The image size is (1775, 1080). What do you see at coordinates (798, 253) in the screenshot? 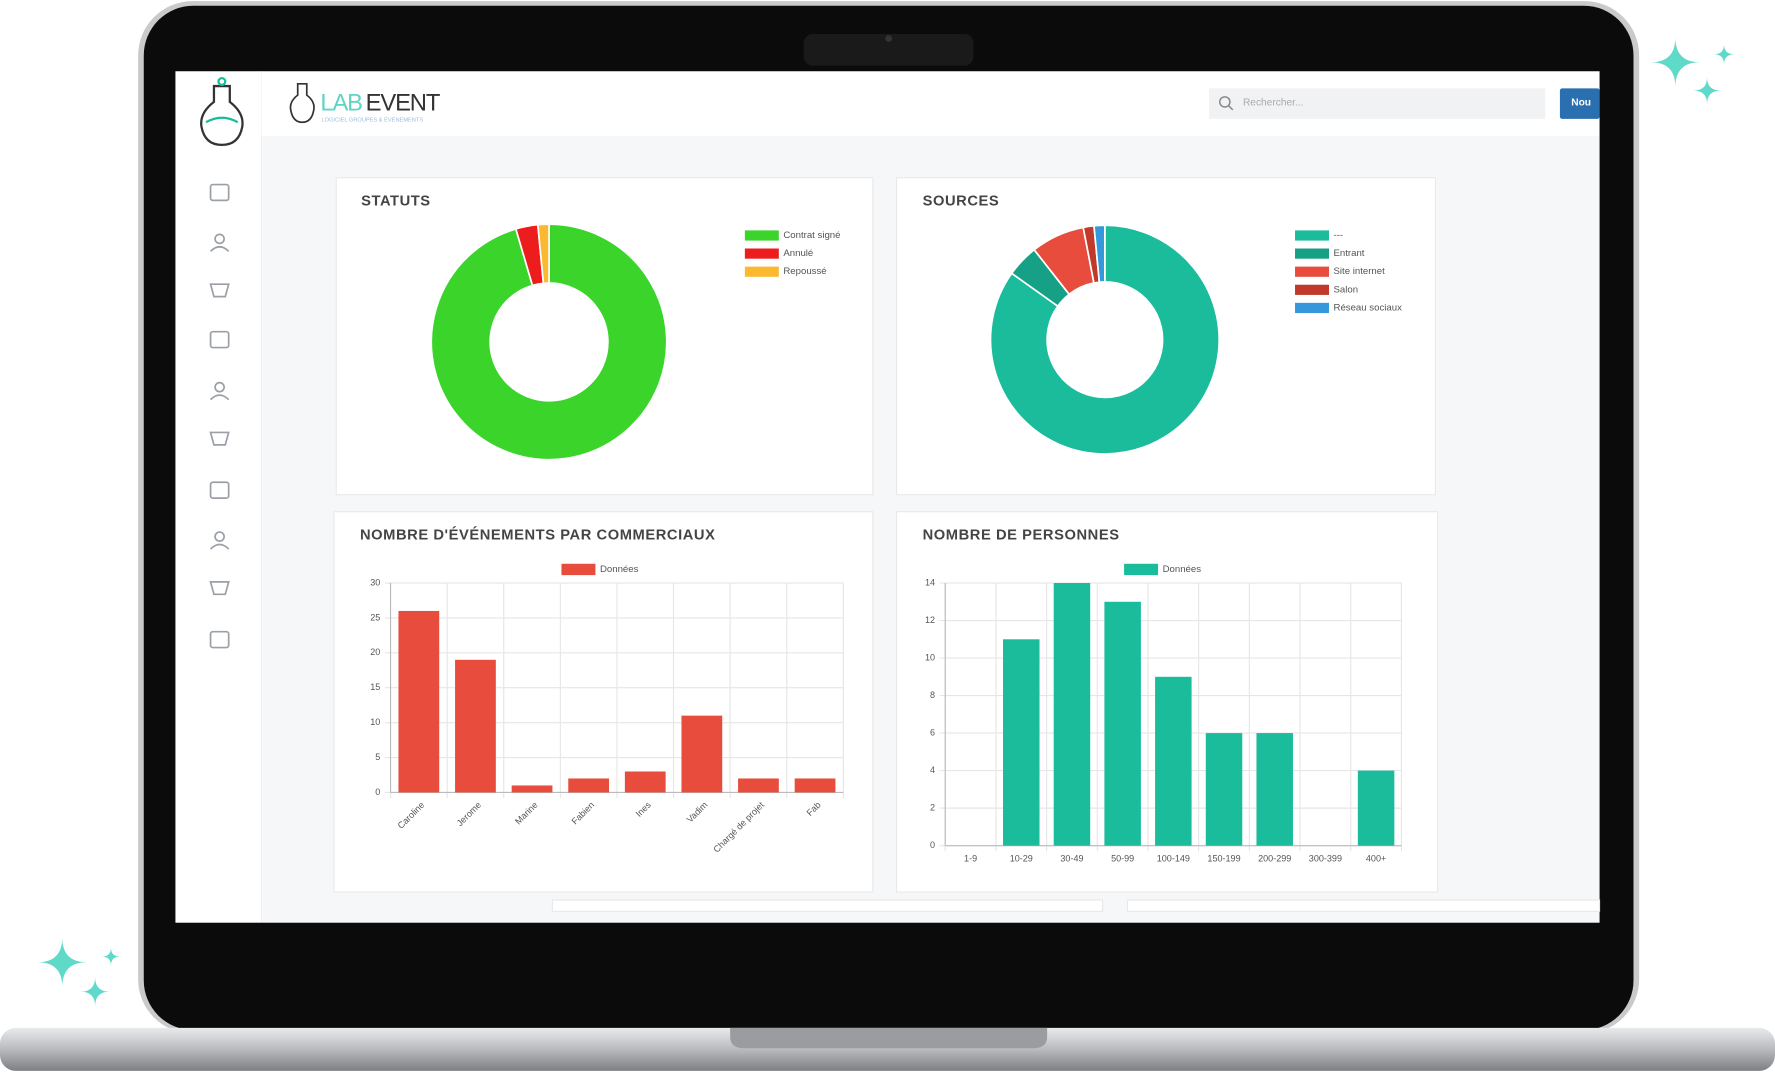
I see `legend-label: Annulé` at bounding box center [798, 253].